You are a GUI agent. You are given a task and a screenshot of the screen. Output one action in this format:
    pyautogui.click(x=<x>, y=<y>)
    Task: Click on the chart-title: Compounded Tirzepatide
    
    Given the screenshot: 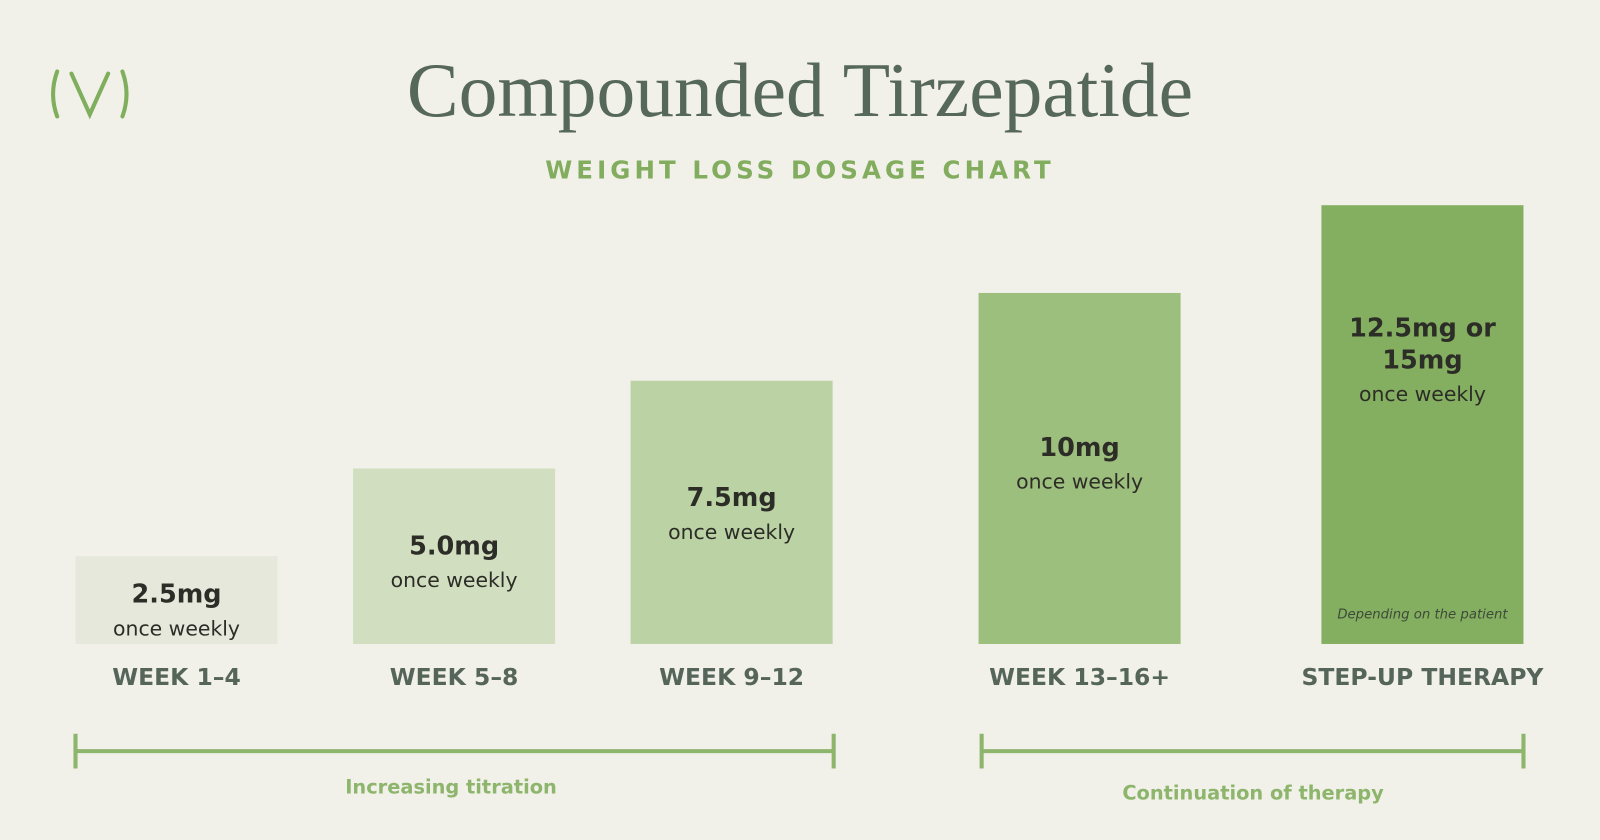 What is the action you would take?
    pyautogui.click(x=800, y=90)
    